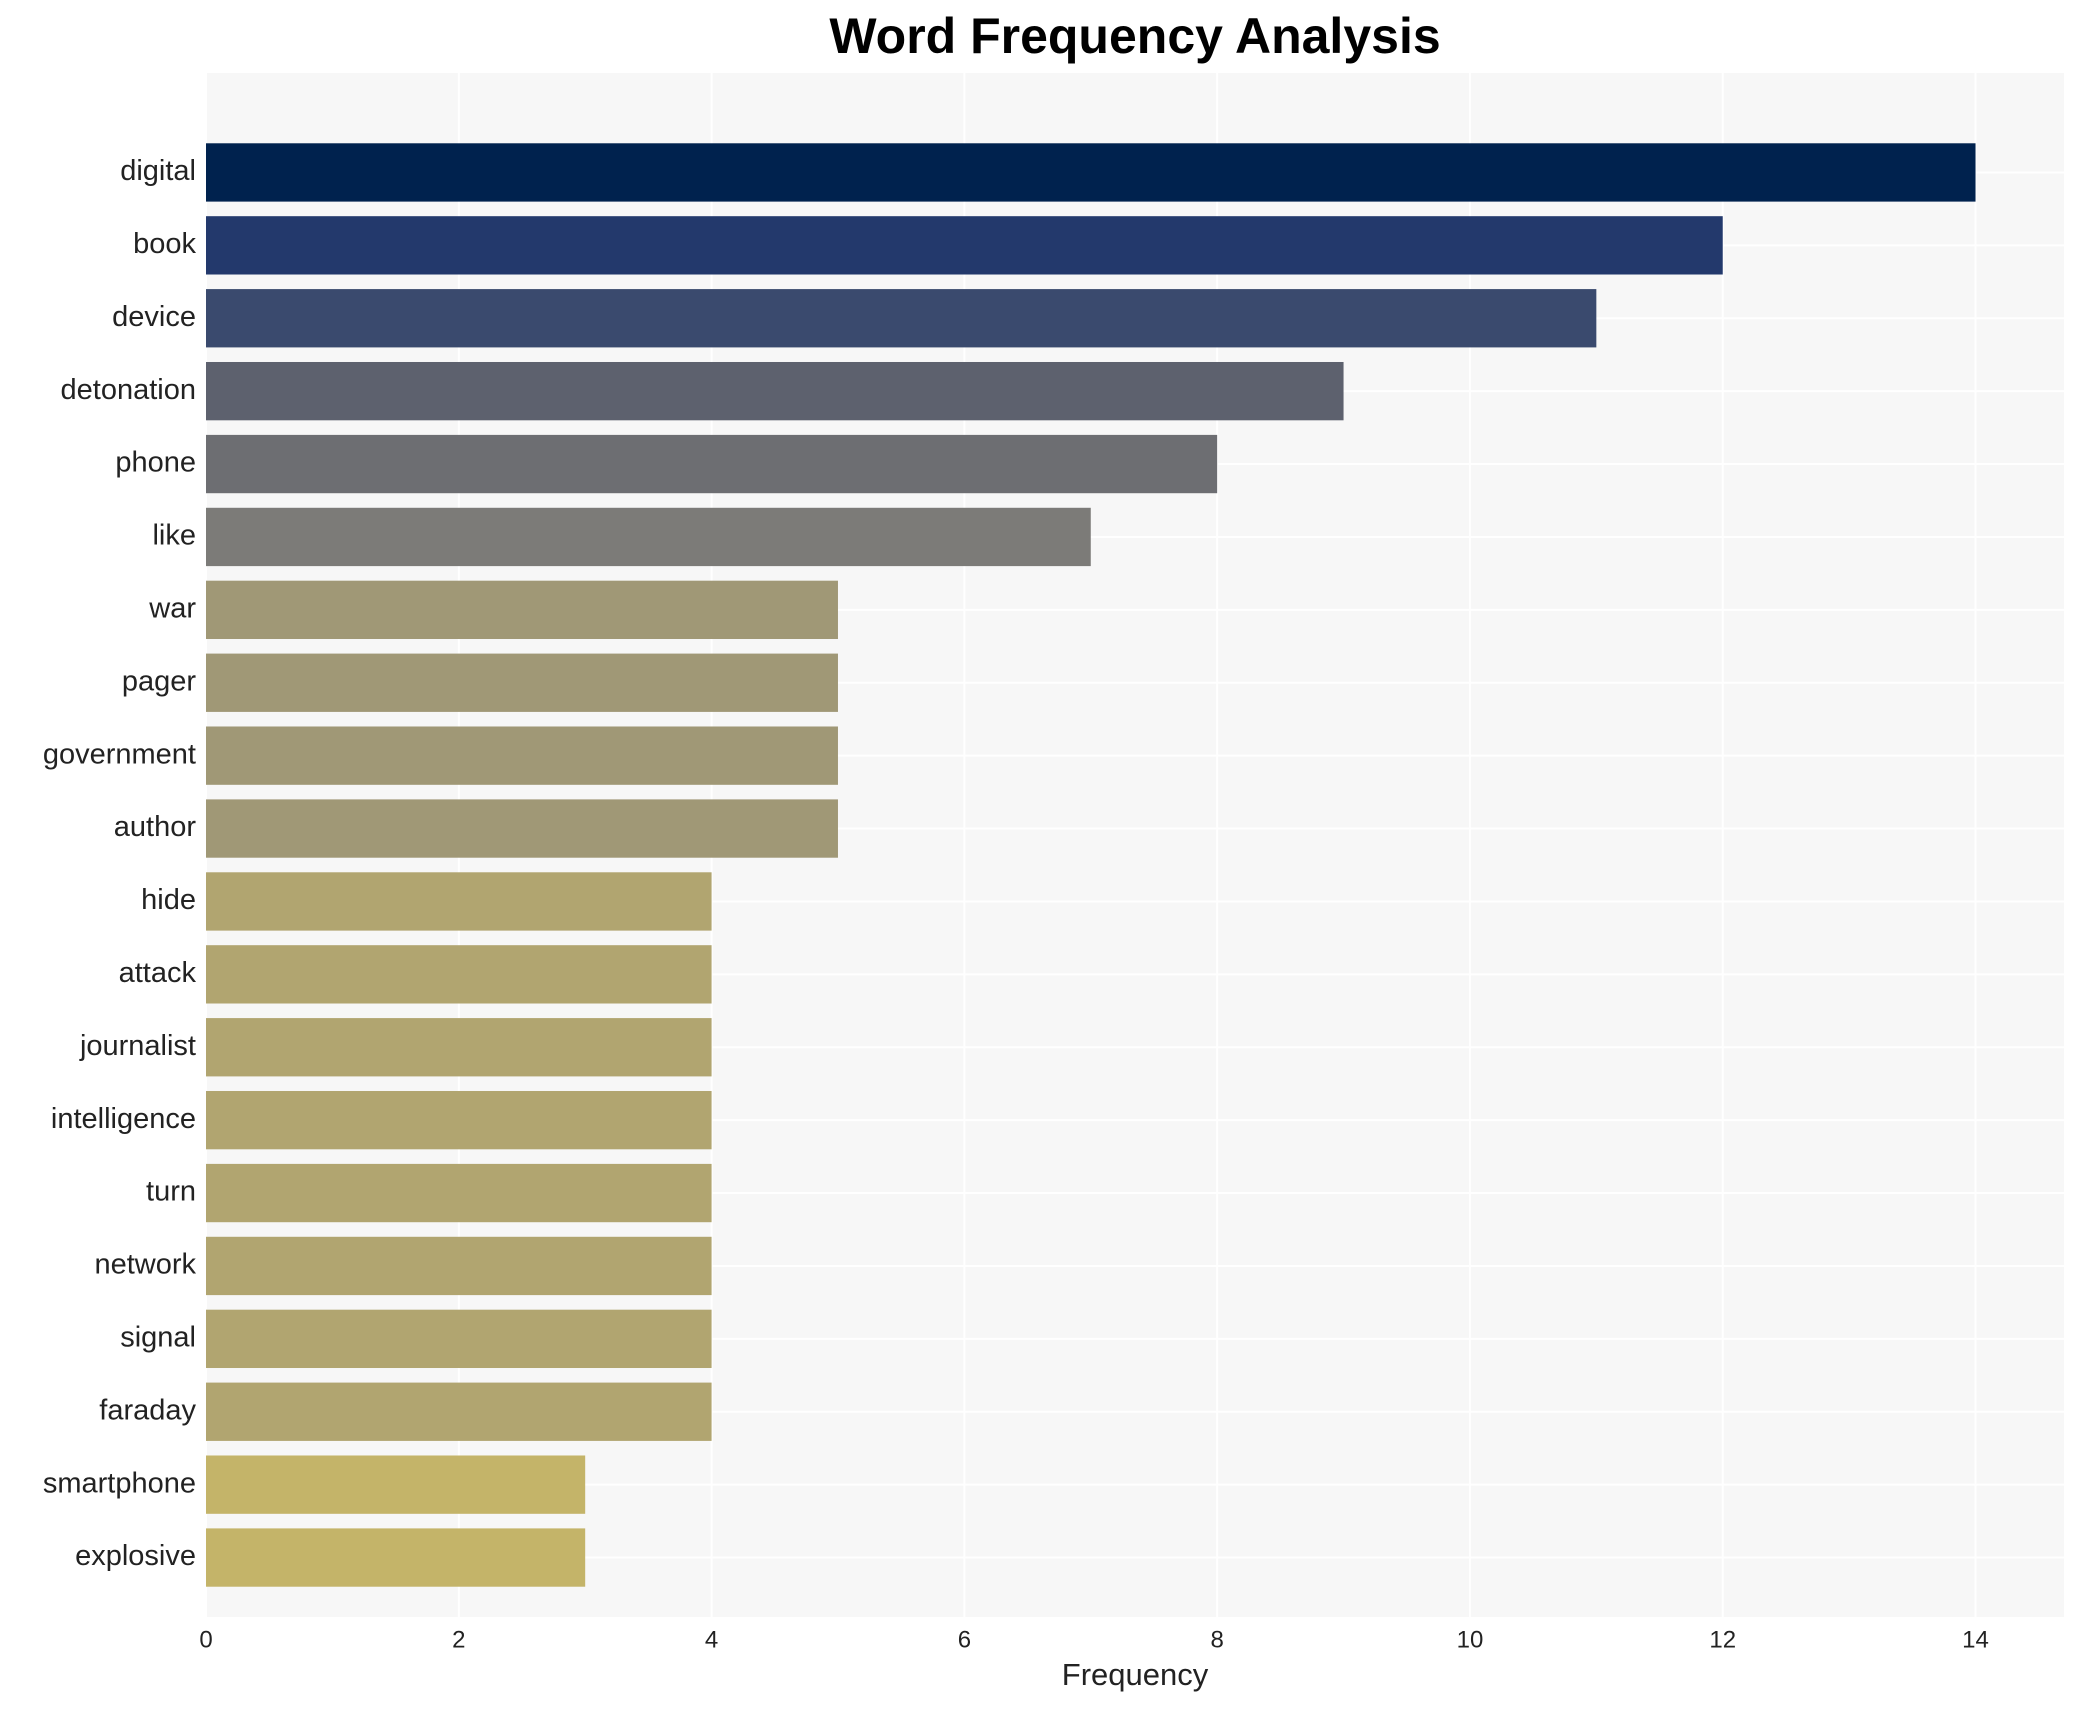  What do you see at coordinates (164, 244) in the screenshot?
I see `y-tick-label: book` at bounding box center [164, 244].